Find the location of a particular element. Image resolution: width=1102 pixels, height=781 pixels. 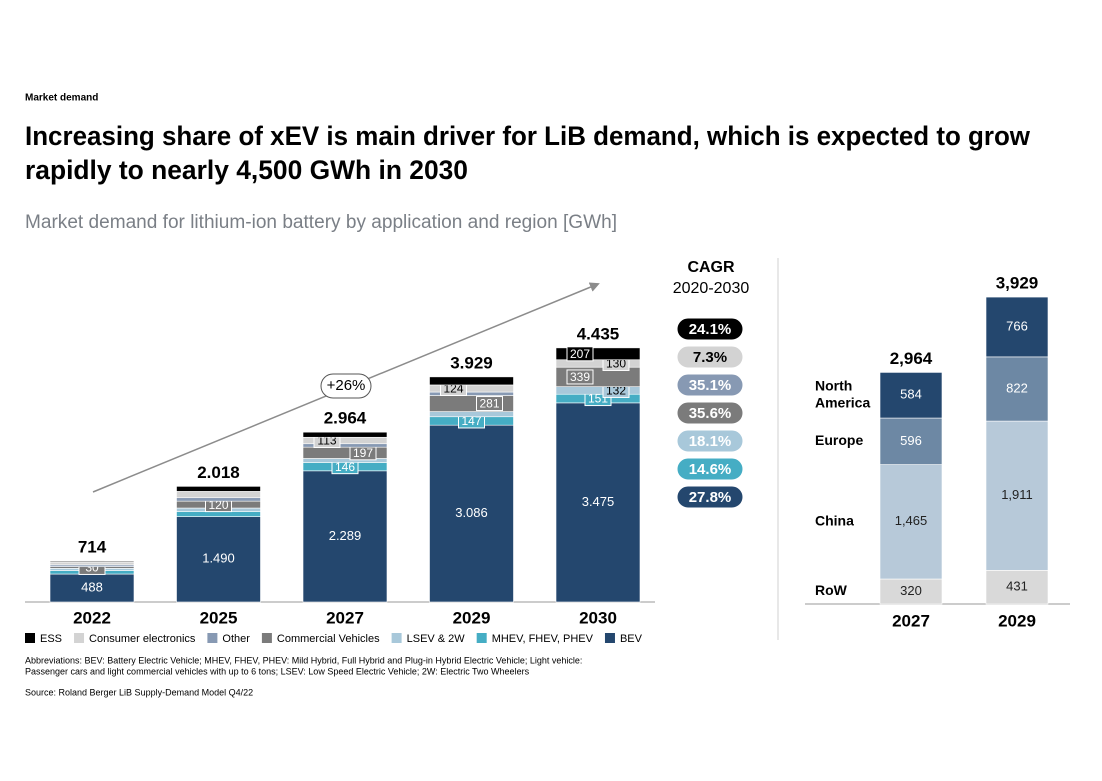

cagr-title: CAGR is located at coordinates (711, 267).